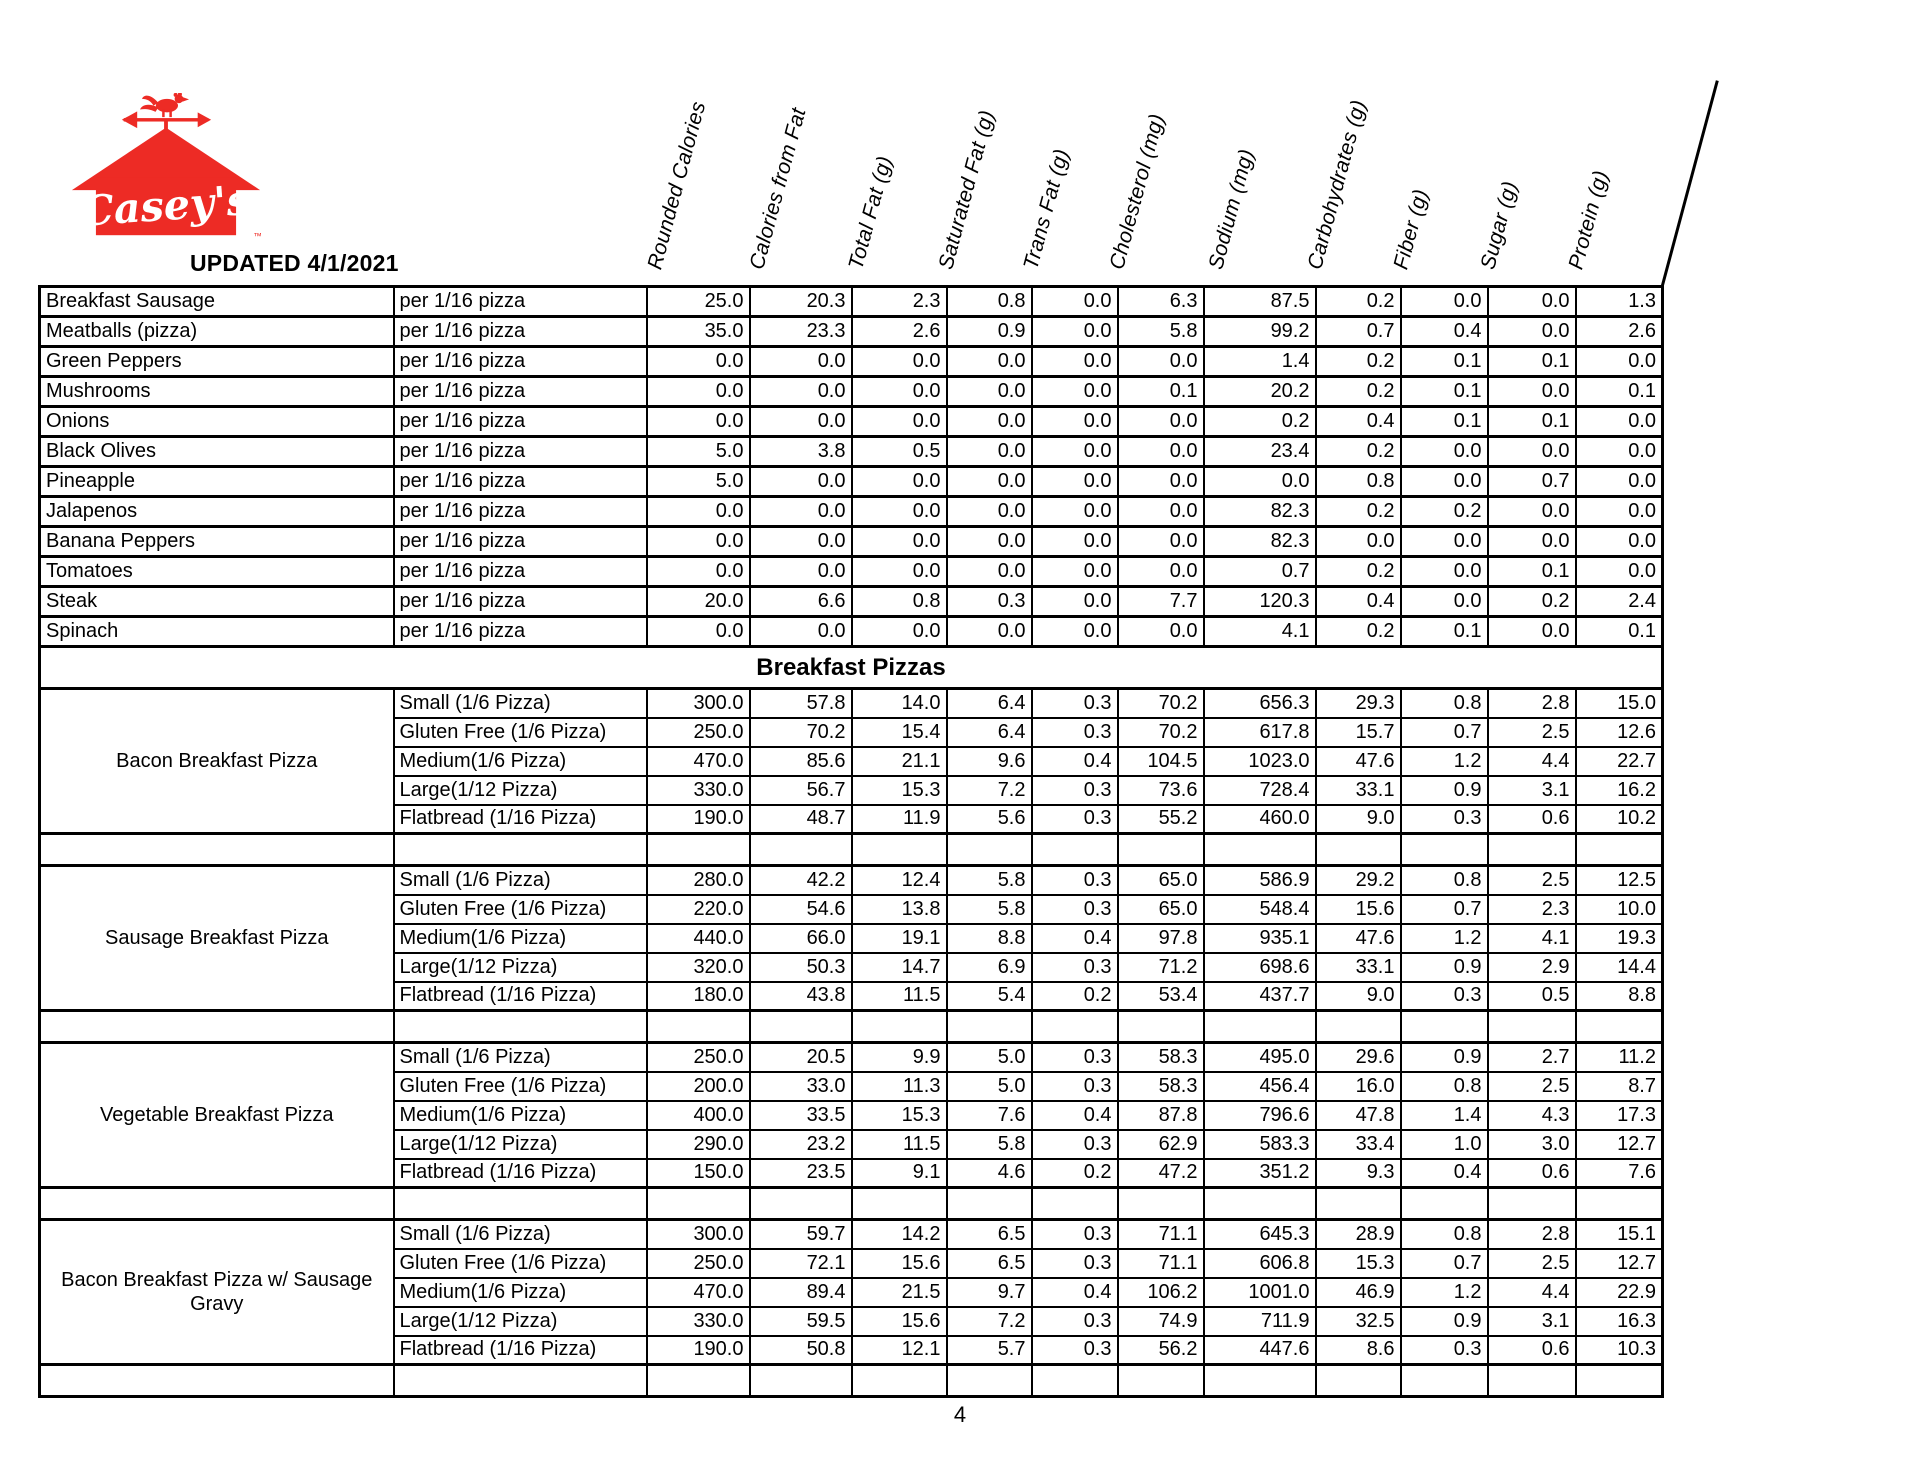  Describe the element at coordinates (800, 301) in the screenshot. I see `value-cell: 20.3` at that location.